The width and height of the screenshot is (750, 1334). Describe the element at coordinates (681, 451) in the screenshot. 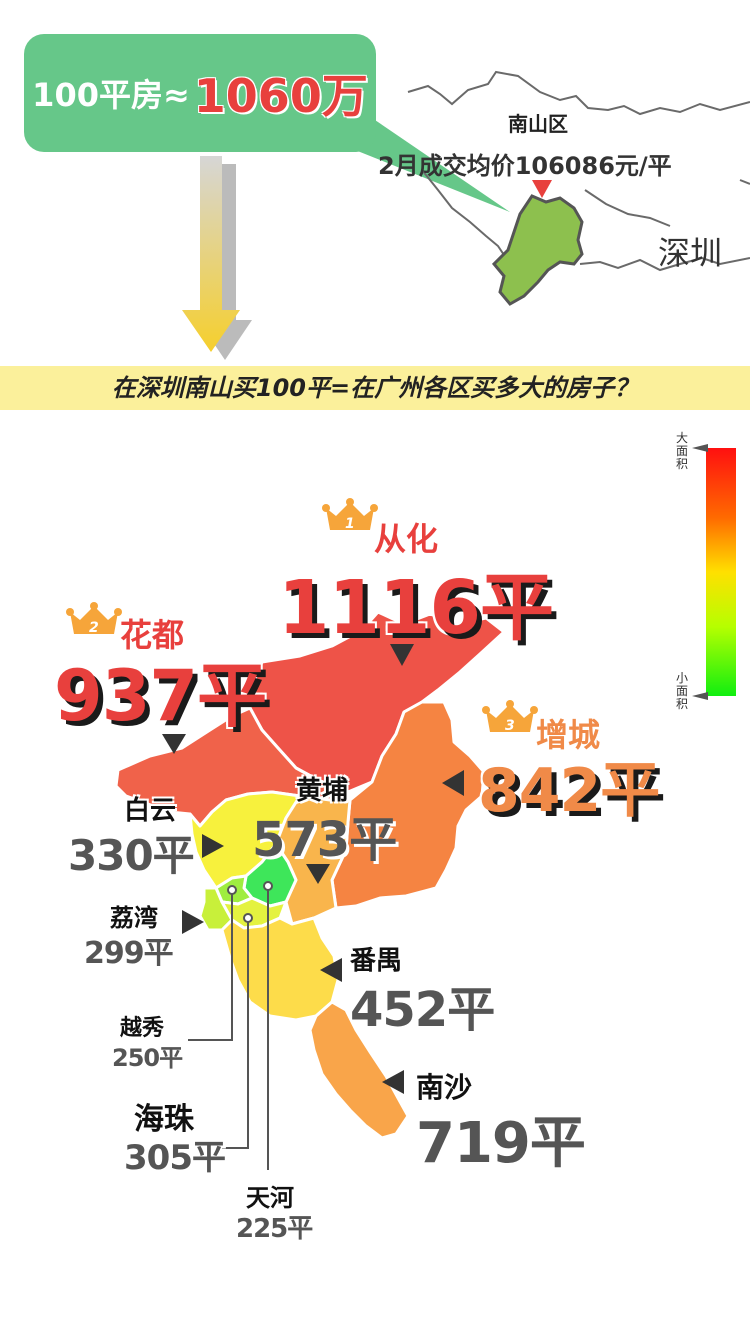

I see `legend-top-label: 大面积` at that location.